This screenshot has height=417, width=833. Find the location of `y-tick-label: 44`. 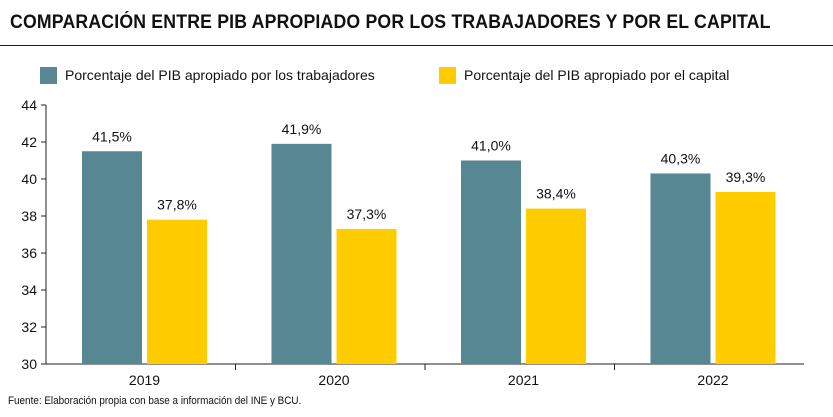

y-tick-label: 44 is located at coordinates (29, 105).